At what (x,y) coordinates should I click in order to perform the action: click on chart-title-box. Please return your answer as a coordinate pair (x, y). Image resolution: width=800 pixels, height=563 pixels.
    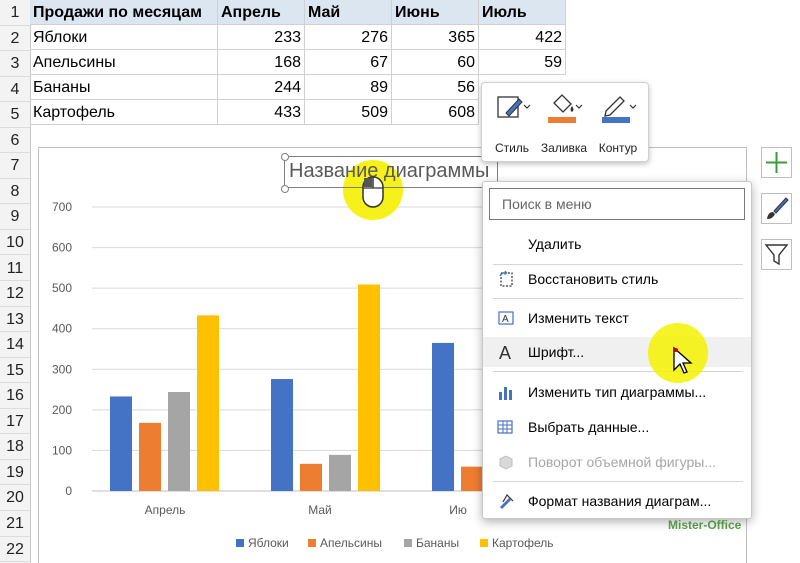
    Looking at the image, I should click on (391, 172).